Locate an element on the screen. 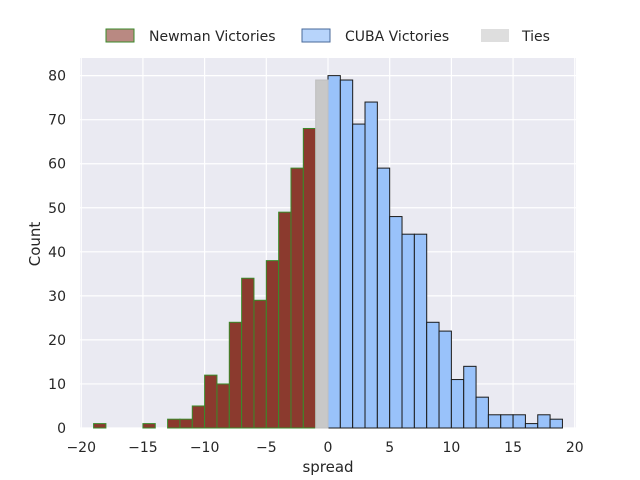 This screenshot has width=640, height=480. y-axis-label: Count is located at coordinates (35, 244).